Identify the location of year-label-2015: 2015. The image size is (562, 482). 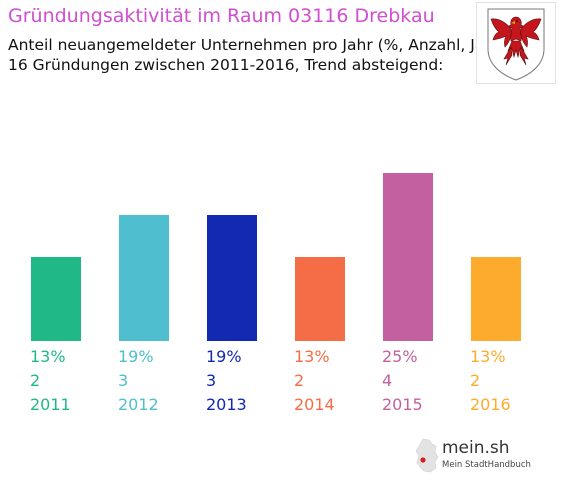
(402, 404).